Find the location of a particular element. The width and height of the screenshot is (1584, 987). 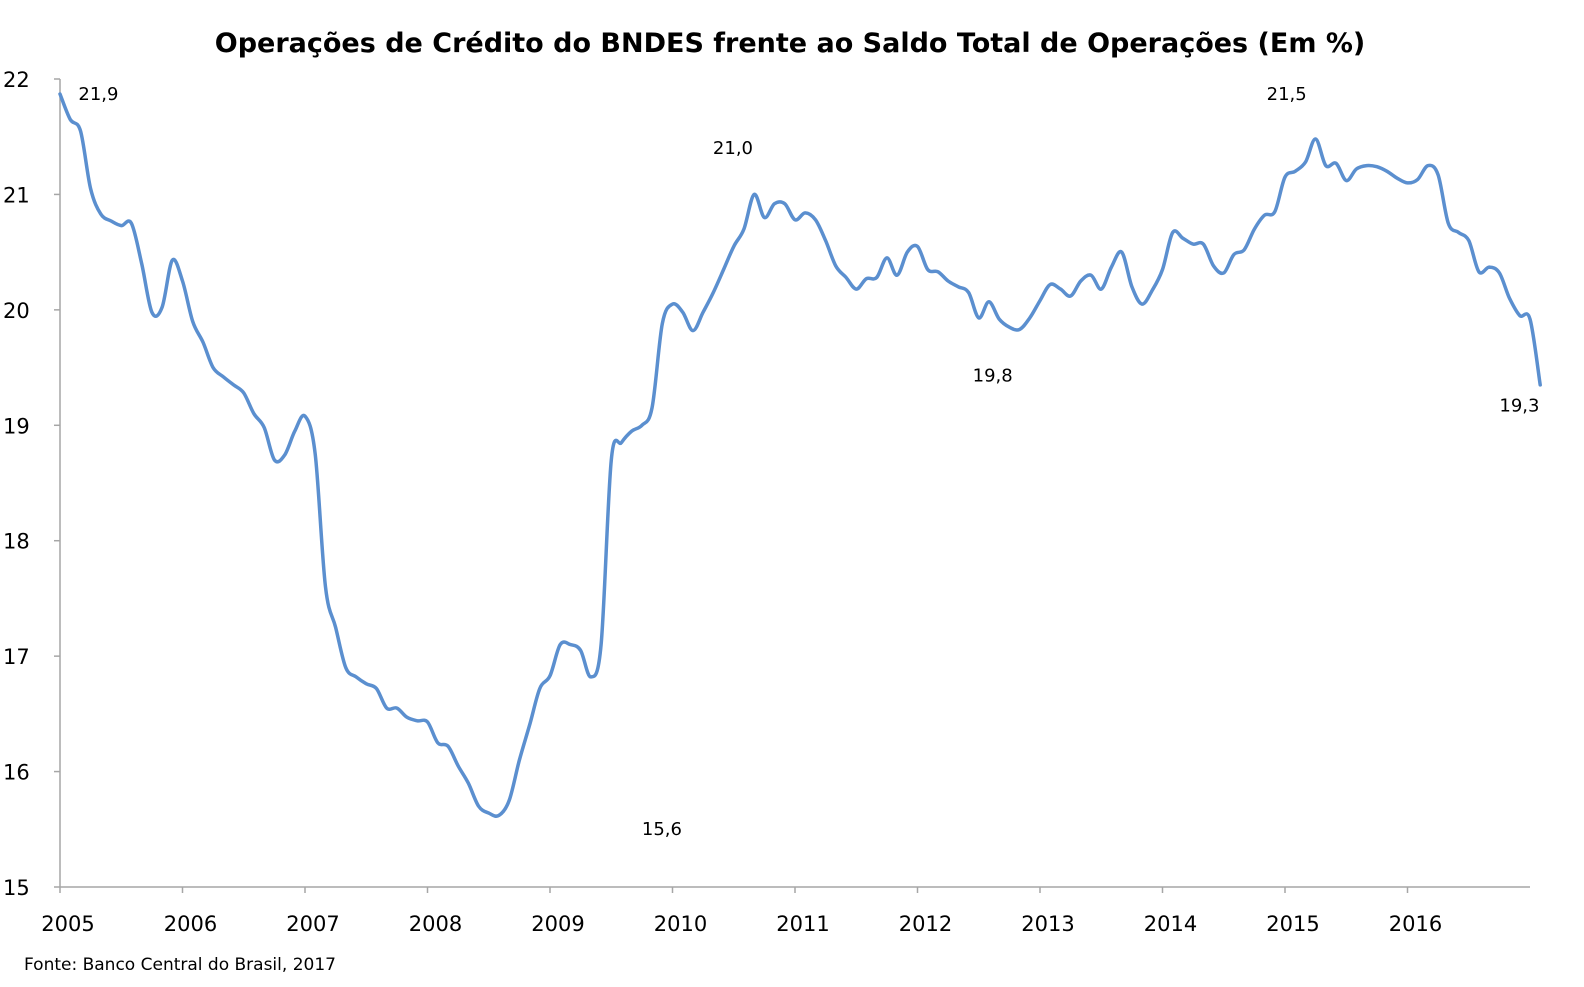

x-tick-label: 2014 is located at coordinates (1170, 924).